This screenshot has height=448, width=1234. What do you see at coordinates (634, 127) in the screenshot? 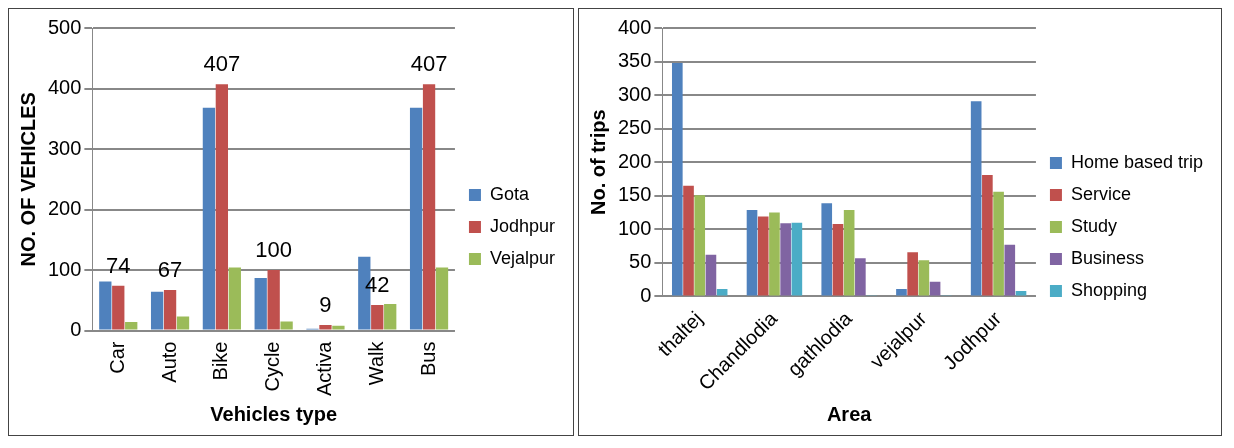
I see `y-tick-label: 250` at bounding box center [634, 127].